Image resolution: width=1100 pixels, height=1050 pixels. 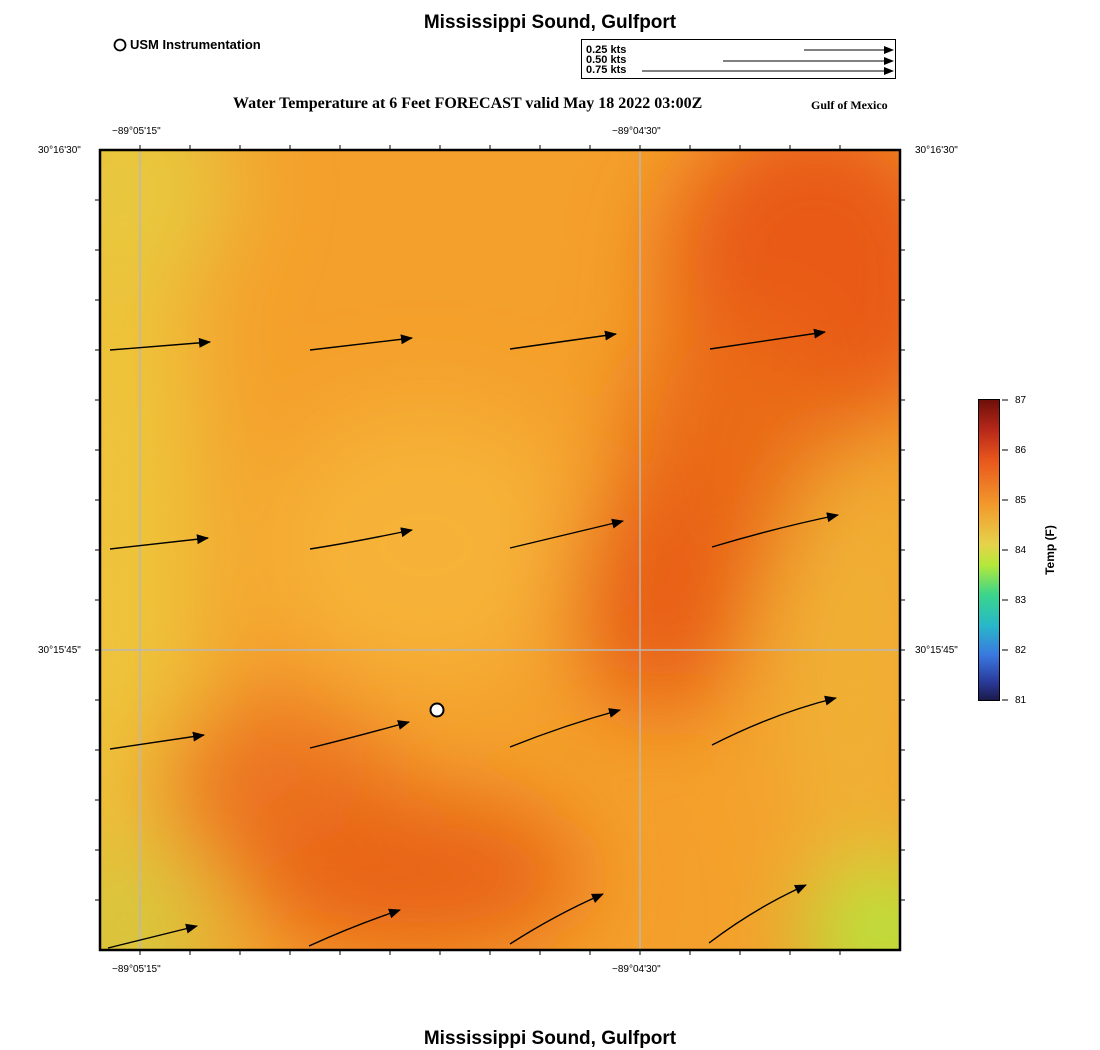 What do you see at coordinates (1021, 700) in the screenshot?
I see `colorbar-tick-81: 81` at bounding box center [1021, 700].